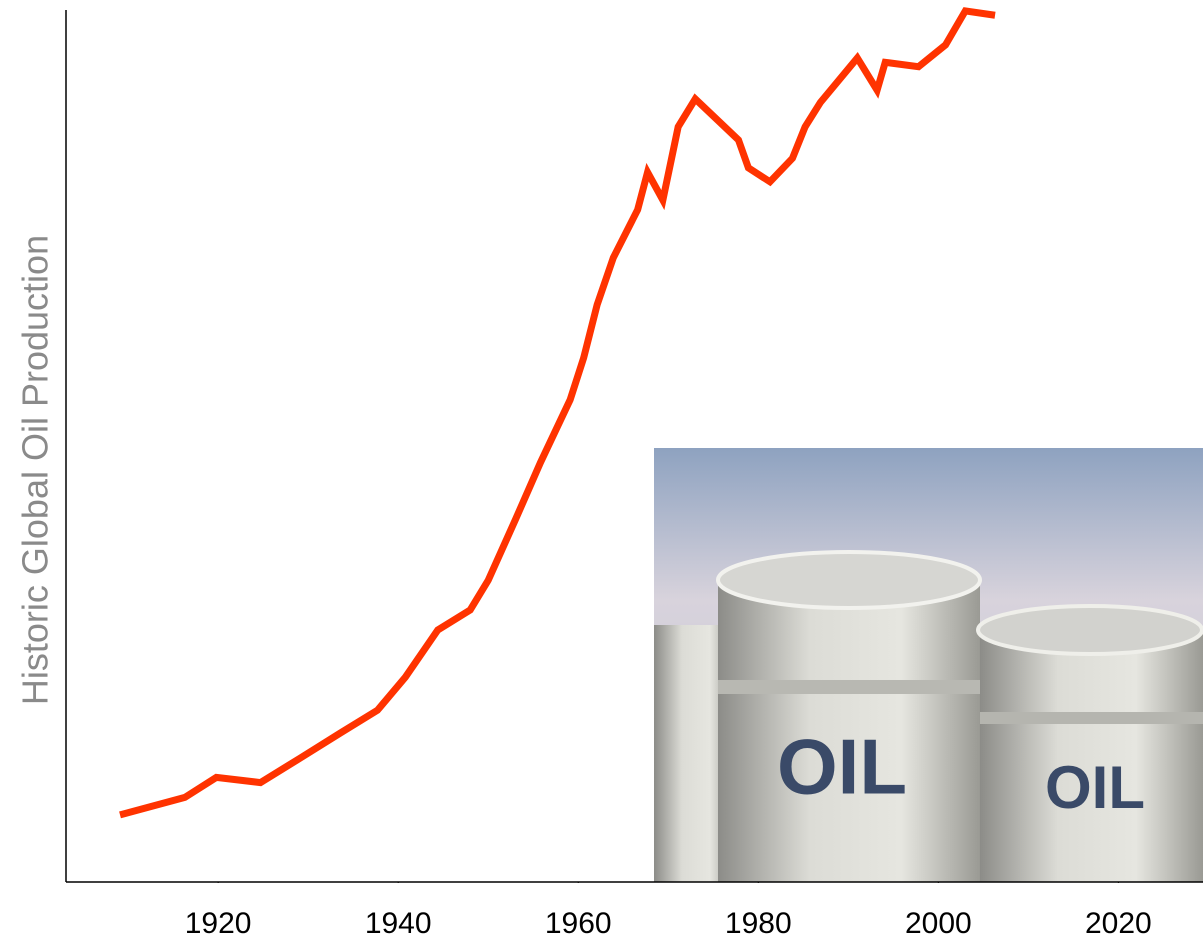 This screenshot has height=950, width=1203. I want to click on x-tick-label: 2020, so click(1118, 923).